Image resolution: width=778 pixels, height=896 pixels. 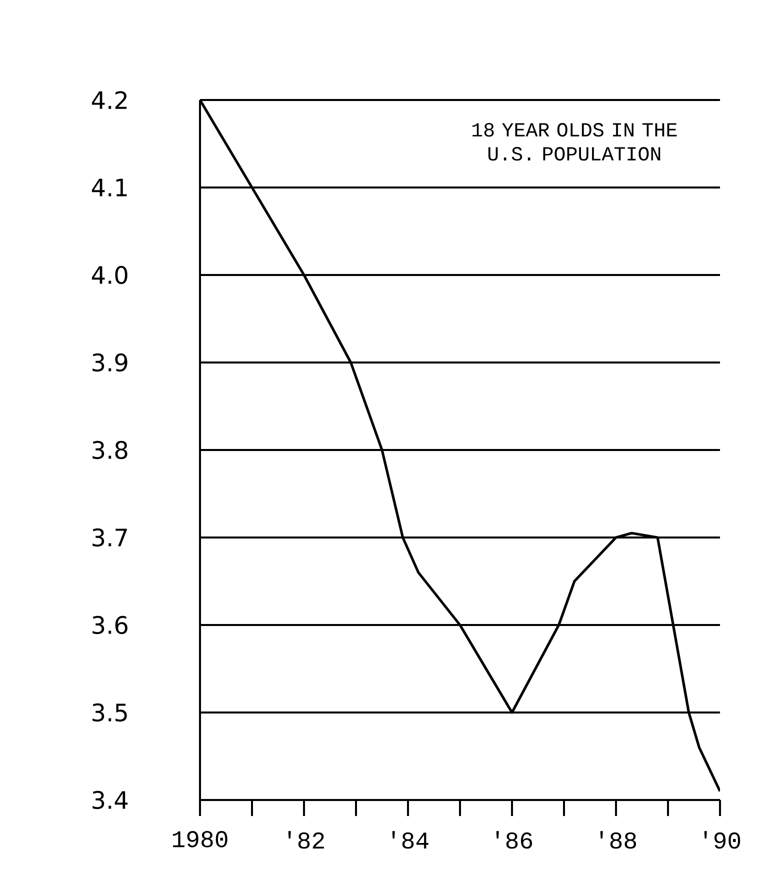 What do you see at coordinates (306, 840) in the screenshot?
I see `x-tick-label: '82` at bounding box center [306, 840].